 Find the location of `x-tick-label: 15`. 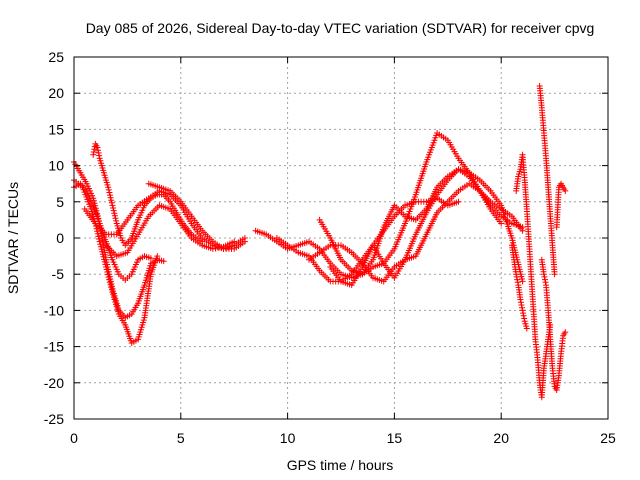

x-tick-label: 15 is located at coordinates (395, 438).